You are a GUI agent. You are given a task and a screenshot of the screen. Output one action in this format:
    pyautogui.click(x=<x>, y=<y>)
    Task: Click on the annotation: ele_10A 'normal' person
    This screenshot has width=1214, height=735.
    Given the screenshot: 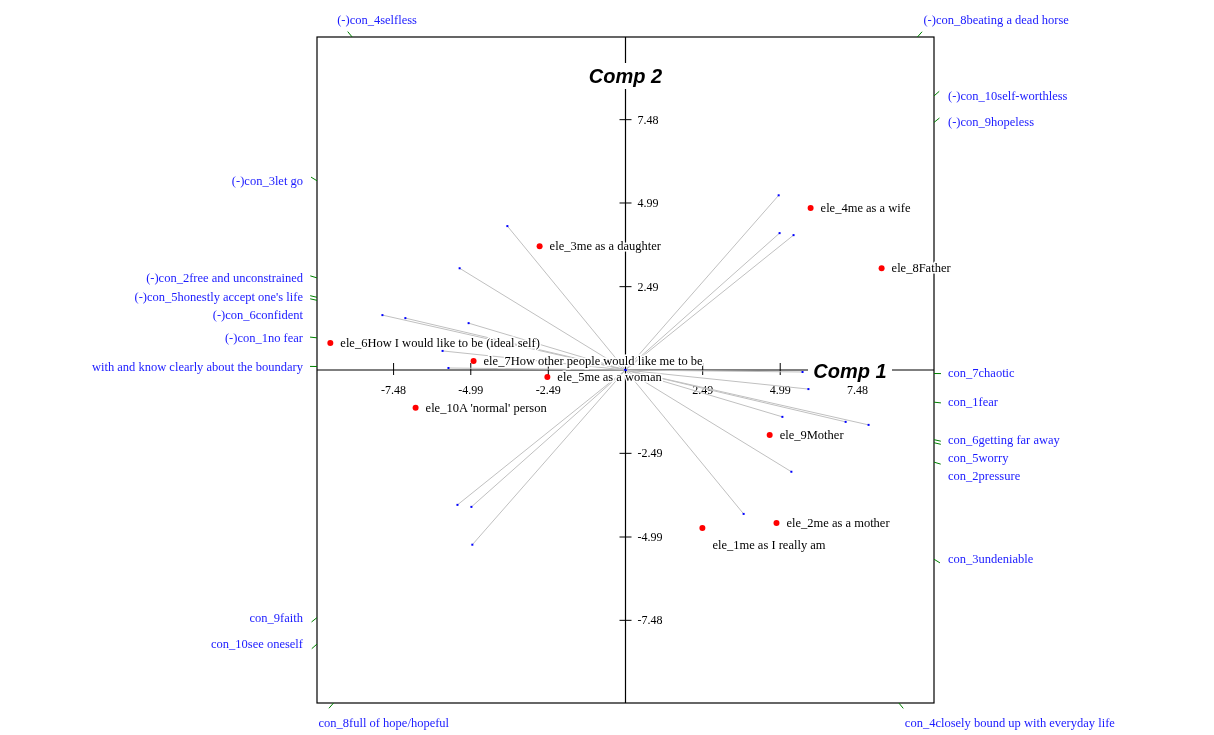 What is the action you would take?
    pyautogui.click(x=486, y=407)
    